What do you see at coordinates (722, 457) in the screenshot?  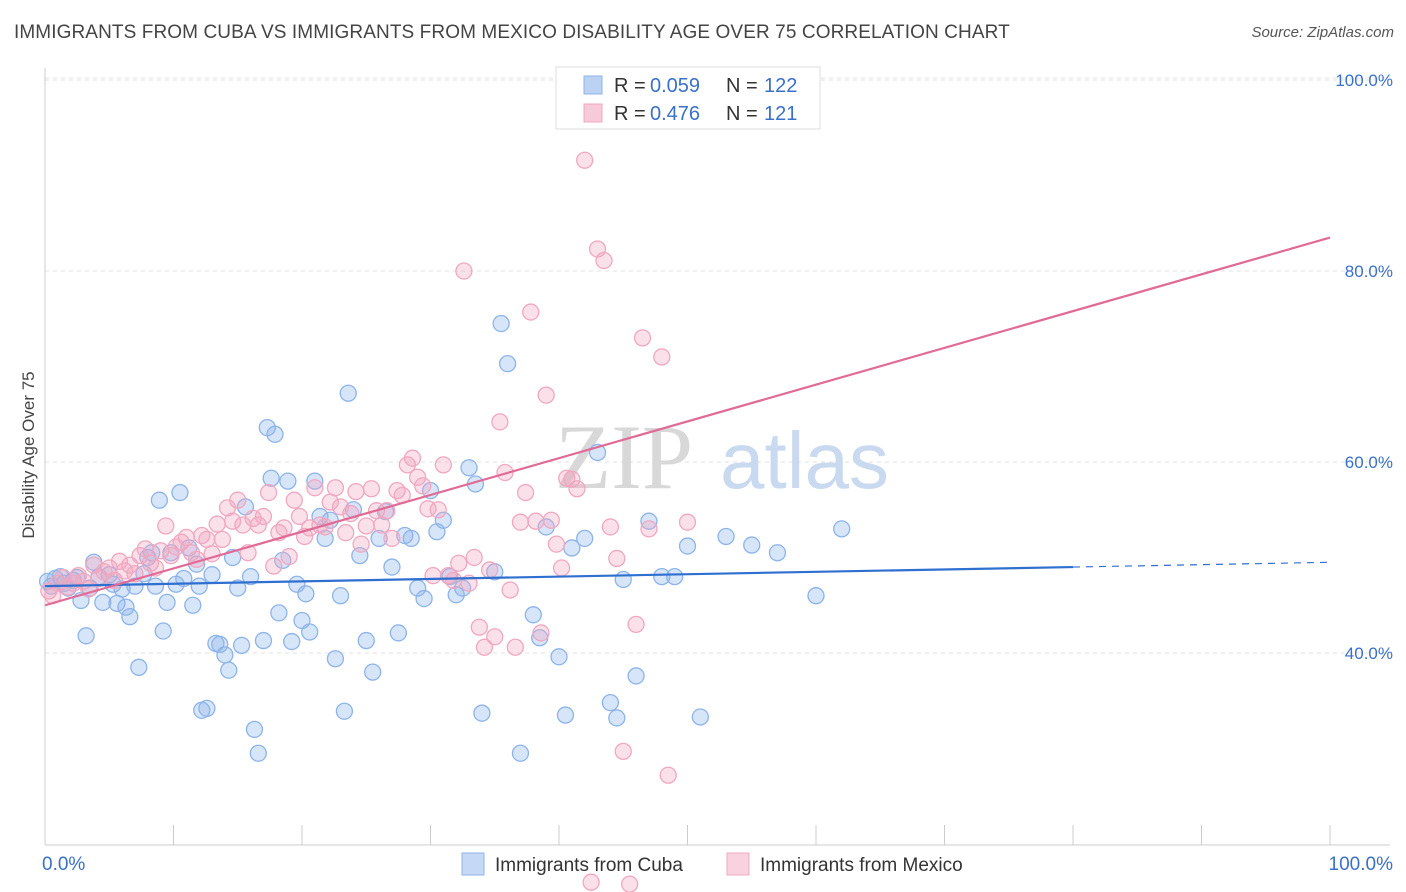 I see `watermark: ZIP atlas` at bounding box center [722, 457].